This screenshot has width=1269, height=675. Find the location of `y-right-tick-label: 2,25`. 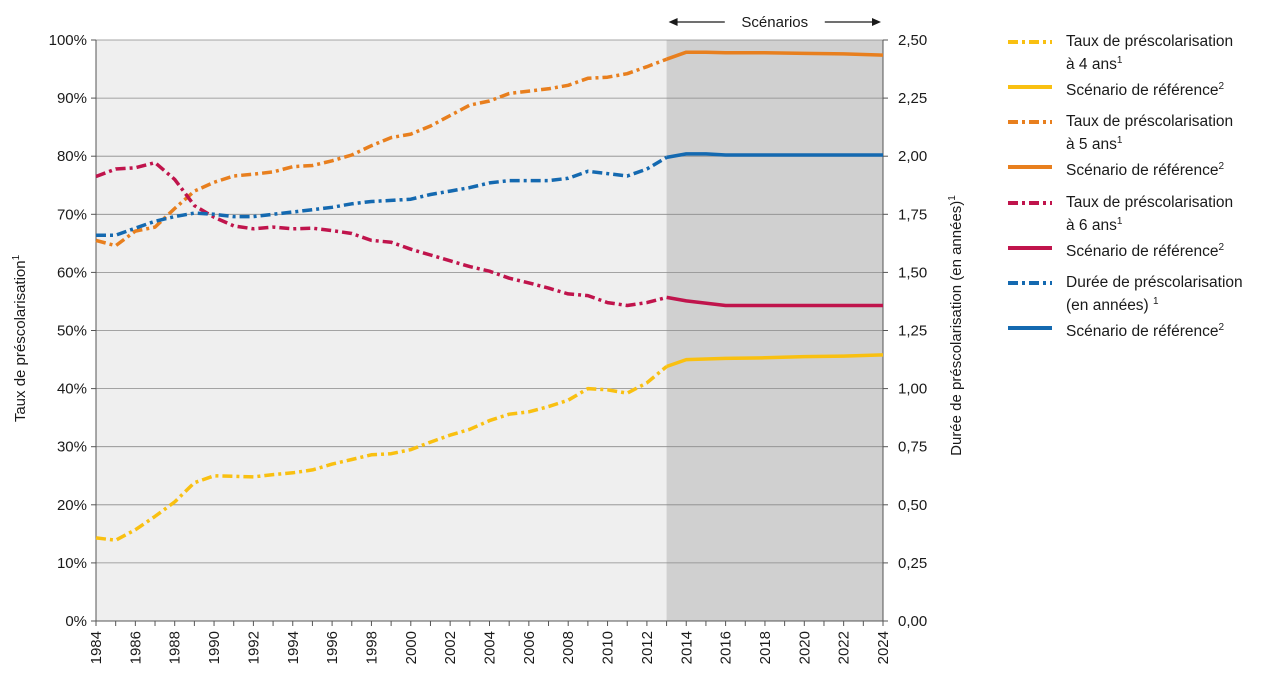

y-right-tick-label: 2,25 is located at coordinates (912, 98).